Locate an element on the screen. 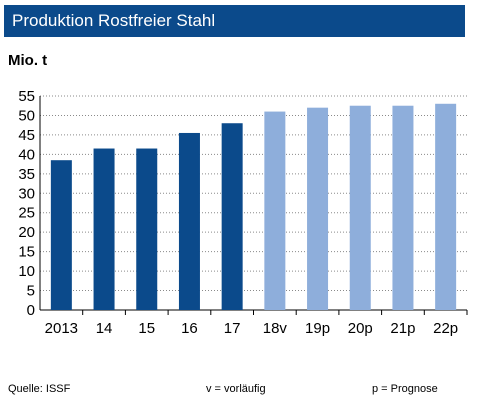 Image resolution: width=481 pixels, height=414 pixels. x-tick-label: 2013 is located at coordinates (61, 328).